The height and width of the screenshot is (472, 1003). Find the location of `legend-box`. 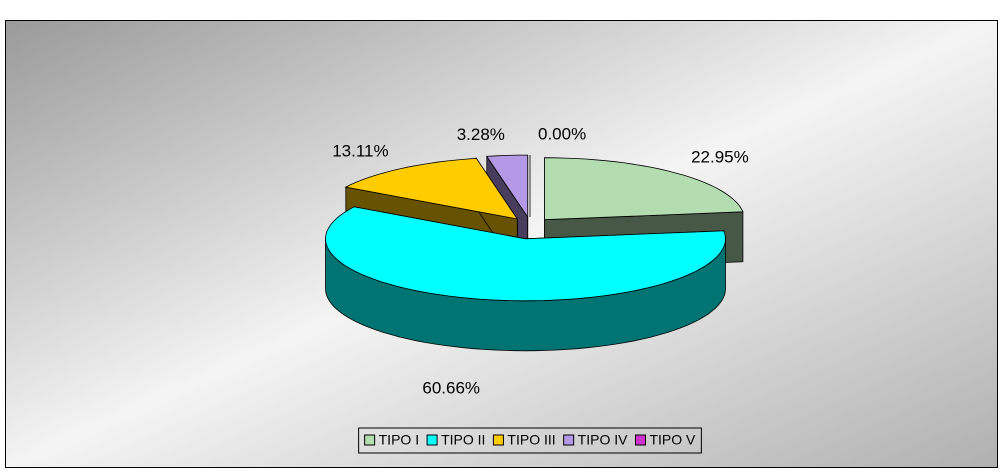

legend-box is located at coordinates (530, 440).